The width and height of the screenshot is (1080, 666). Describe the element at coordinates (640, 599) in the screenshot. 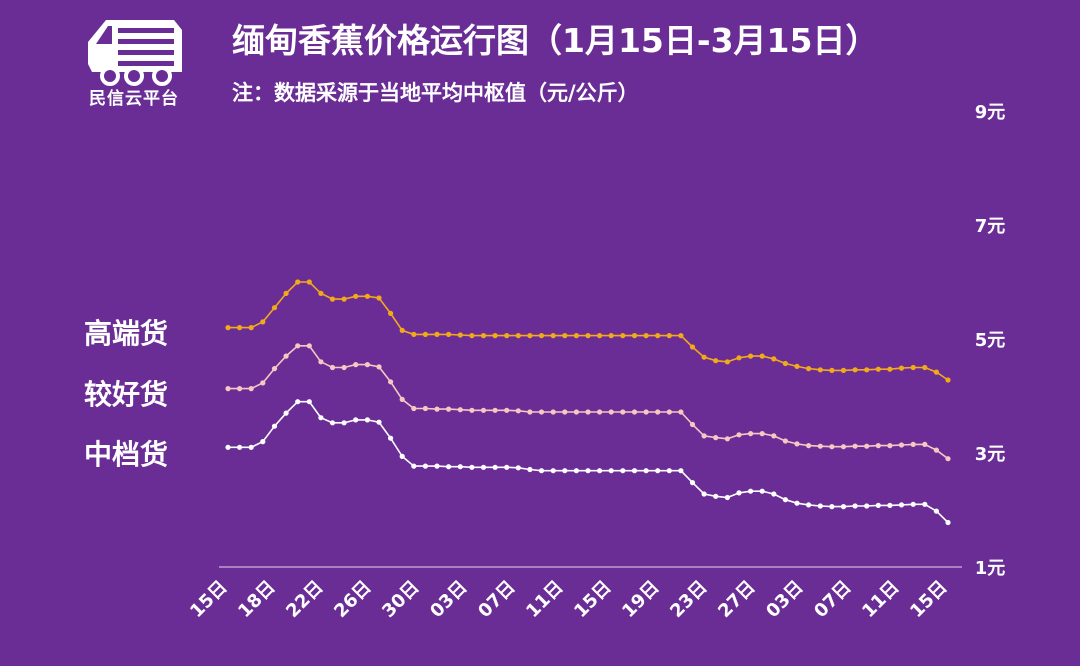

I see `x-tick-label: 19日` at that location.